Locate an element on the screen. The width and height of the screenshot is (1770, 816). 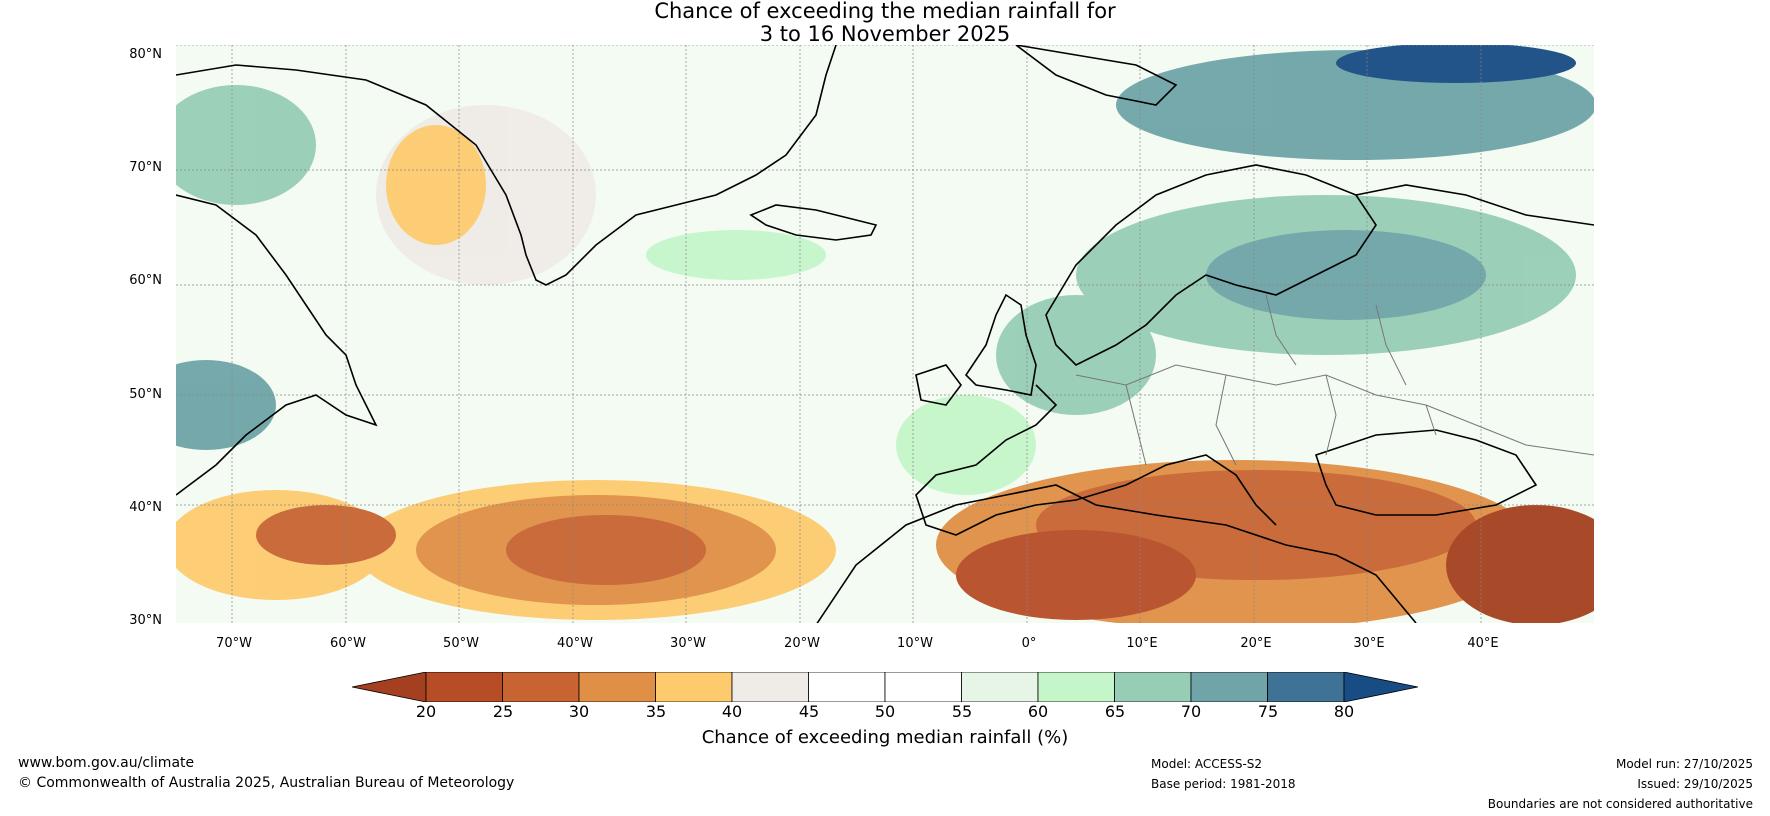
shade-britain is located at coordinates (1076, 355).